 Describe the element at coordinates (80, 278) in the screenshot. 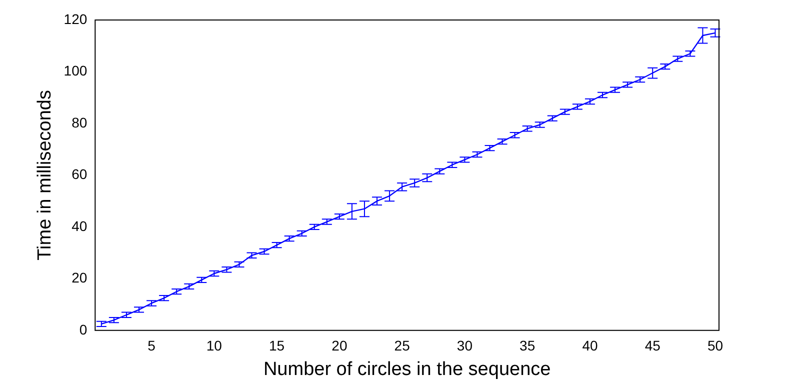

I see `y-tick-label: 20` at that location.